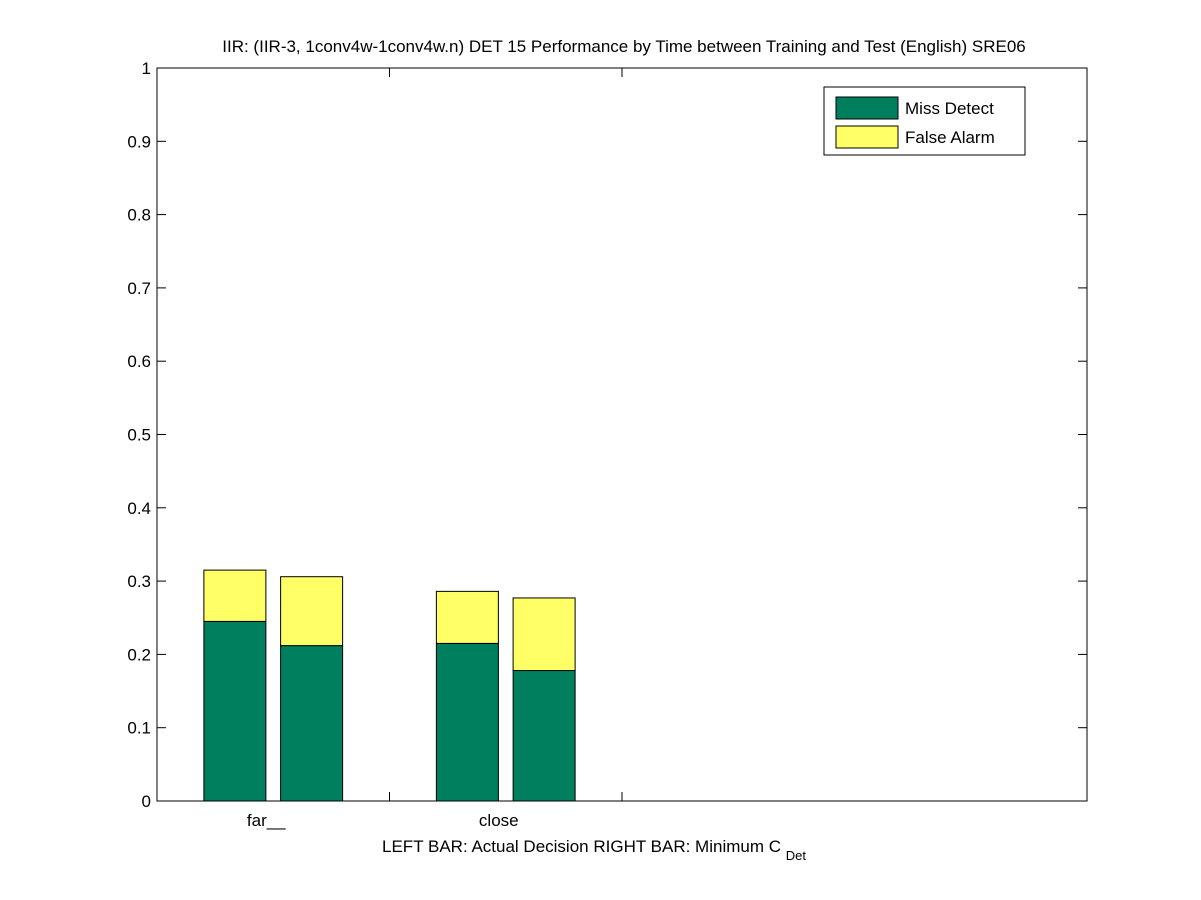  What do you see at coordinates (796, 855) in the screenshot?
I see `right-bar-label-subscript: Det` at bounding box center [796, 855].